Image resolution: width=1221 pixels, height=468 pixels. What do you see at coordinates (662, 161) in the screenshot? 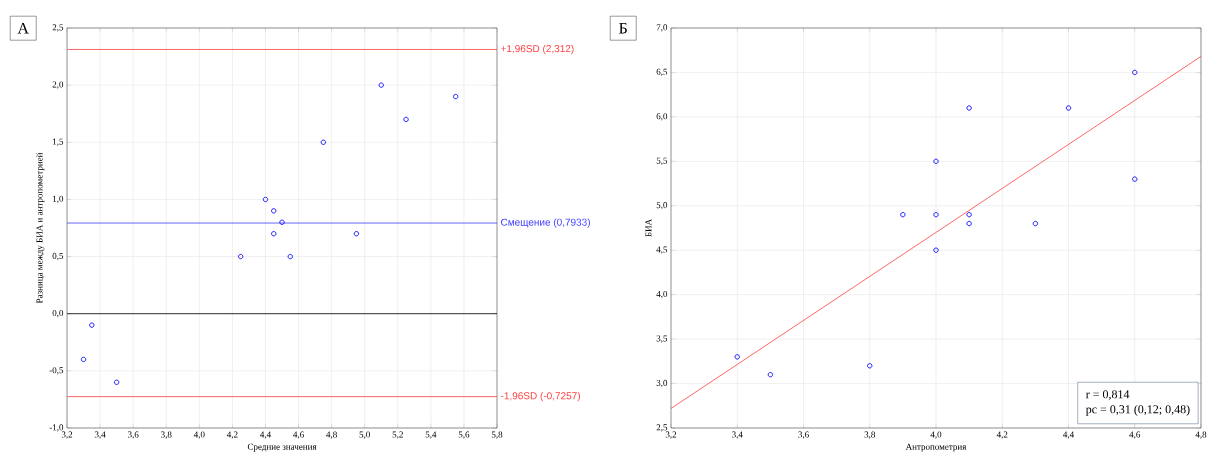
I see `y-tick-label: 5,5` at bounding box center [662, 161].